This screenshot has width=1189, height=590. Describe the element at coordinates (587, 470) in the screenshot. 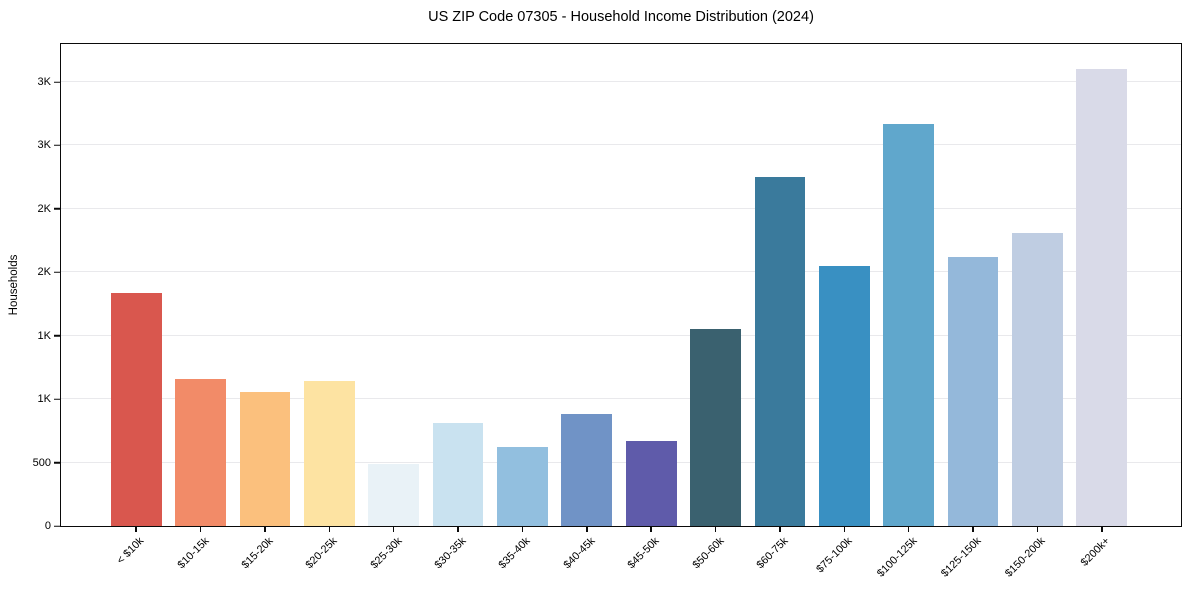

I see `bar-4045k` at that location.